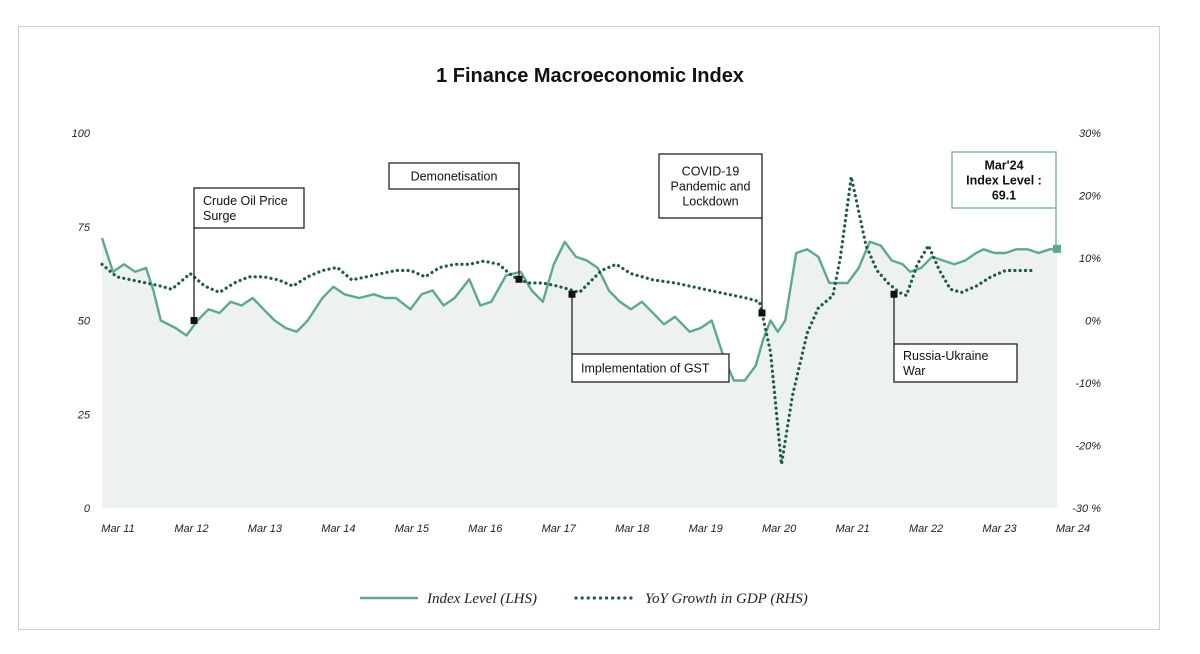 This screenshot has width=1200, height=654. Describe the element at coordinates (1089, 197) in the screenshot. I see `y-right-tick-label: 20%` at that location.